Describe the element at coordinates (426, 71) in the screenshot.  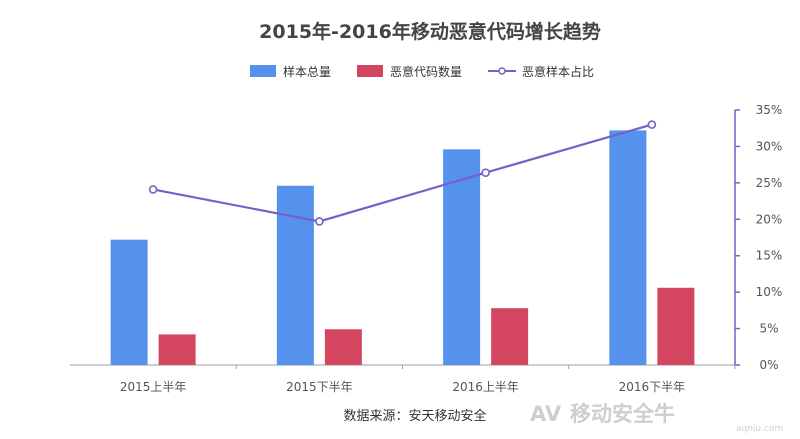
I see `legend-label-malicious: 恶意代码数量` at that location.